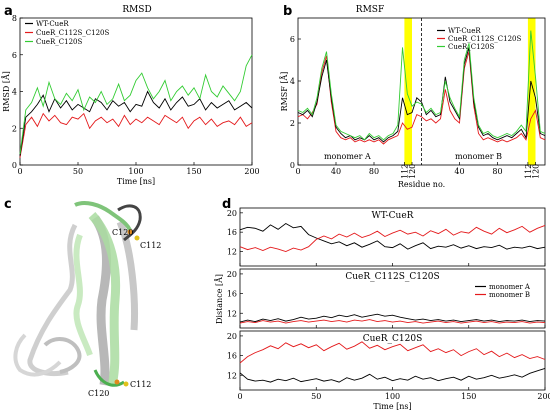 The image size is (550, 415). Describe the element at coordinates (150, 245) in the screenshot. I see `label-c112-top: C112` at that location.